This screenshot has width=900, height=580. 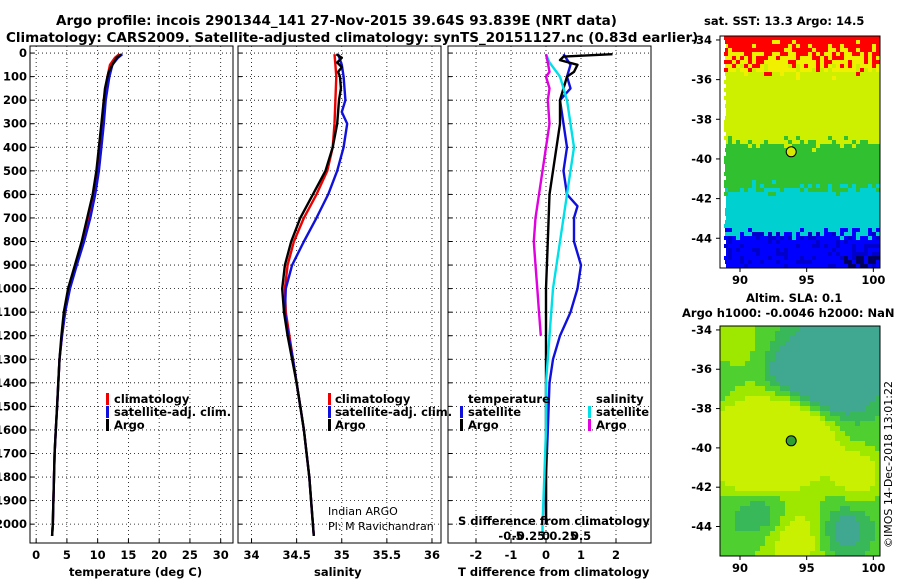 I want to click on profile-line-s-argo, so click(x=541, y=194).